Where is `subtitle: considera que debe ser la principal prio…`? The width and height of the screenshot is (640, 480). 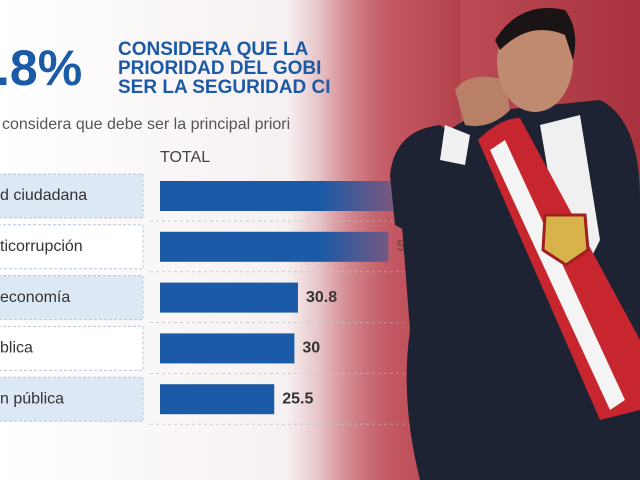 subtitle: considera que debe ser la principal prio… is located at coordinates (146, 124).